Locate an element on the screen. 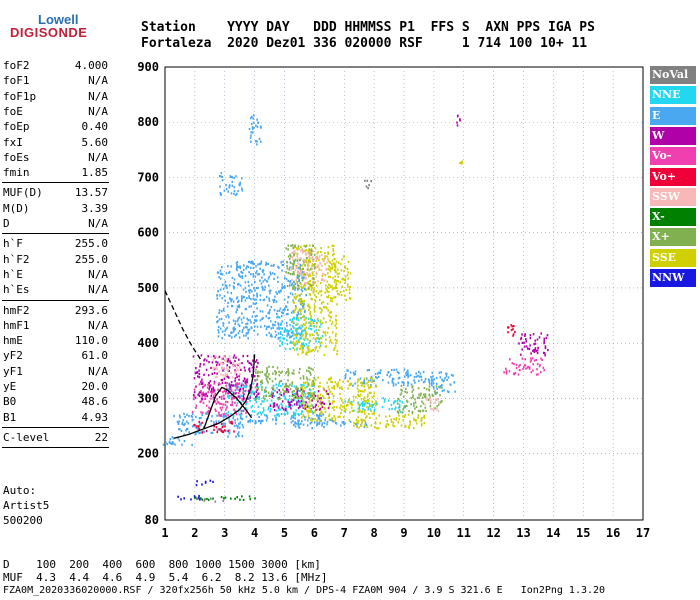 The height and width of the screenshot is (600, 700). x-tick-label: 4 is located at coordinates (254, 533).